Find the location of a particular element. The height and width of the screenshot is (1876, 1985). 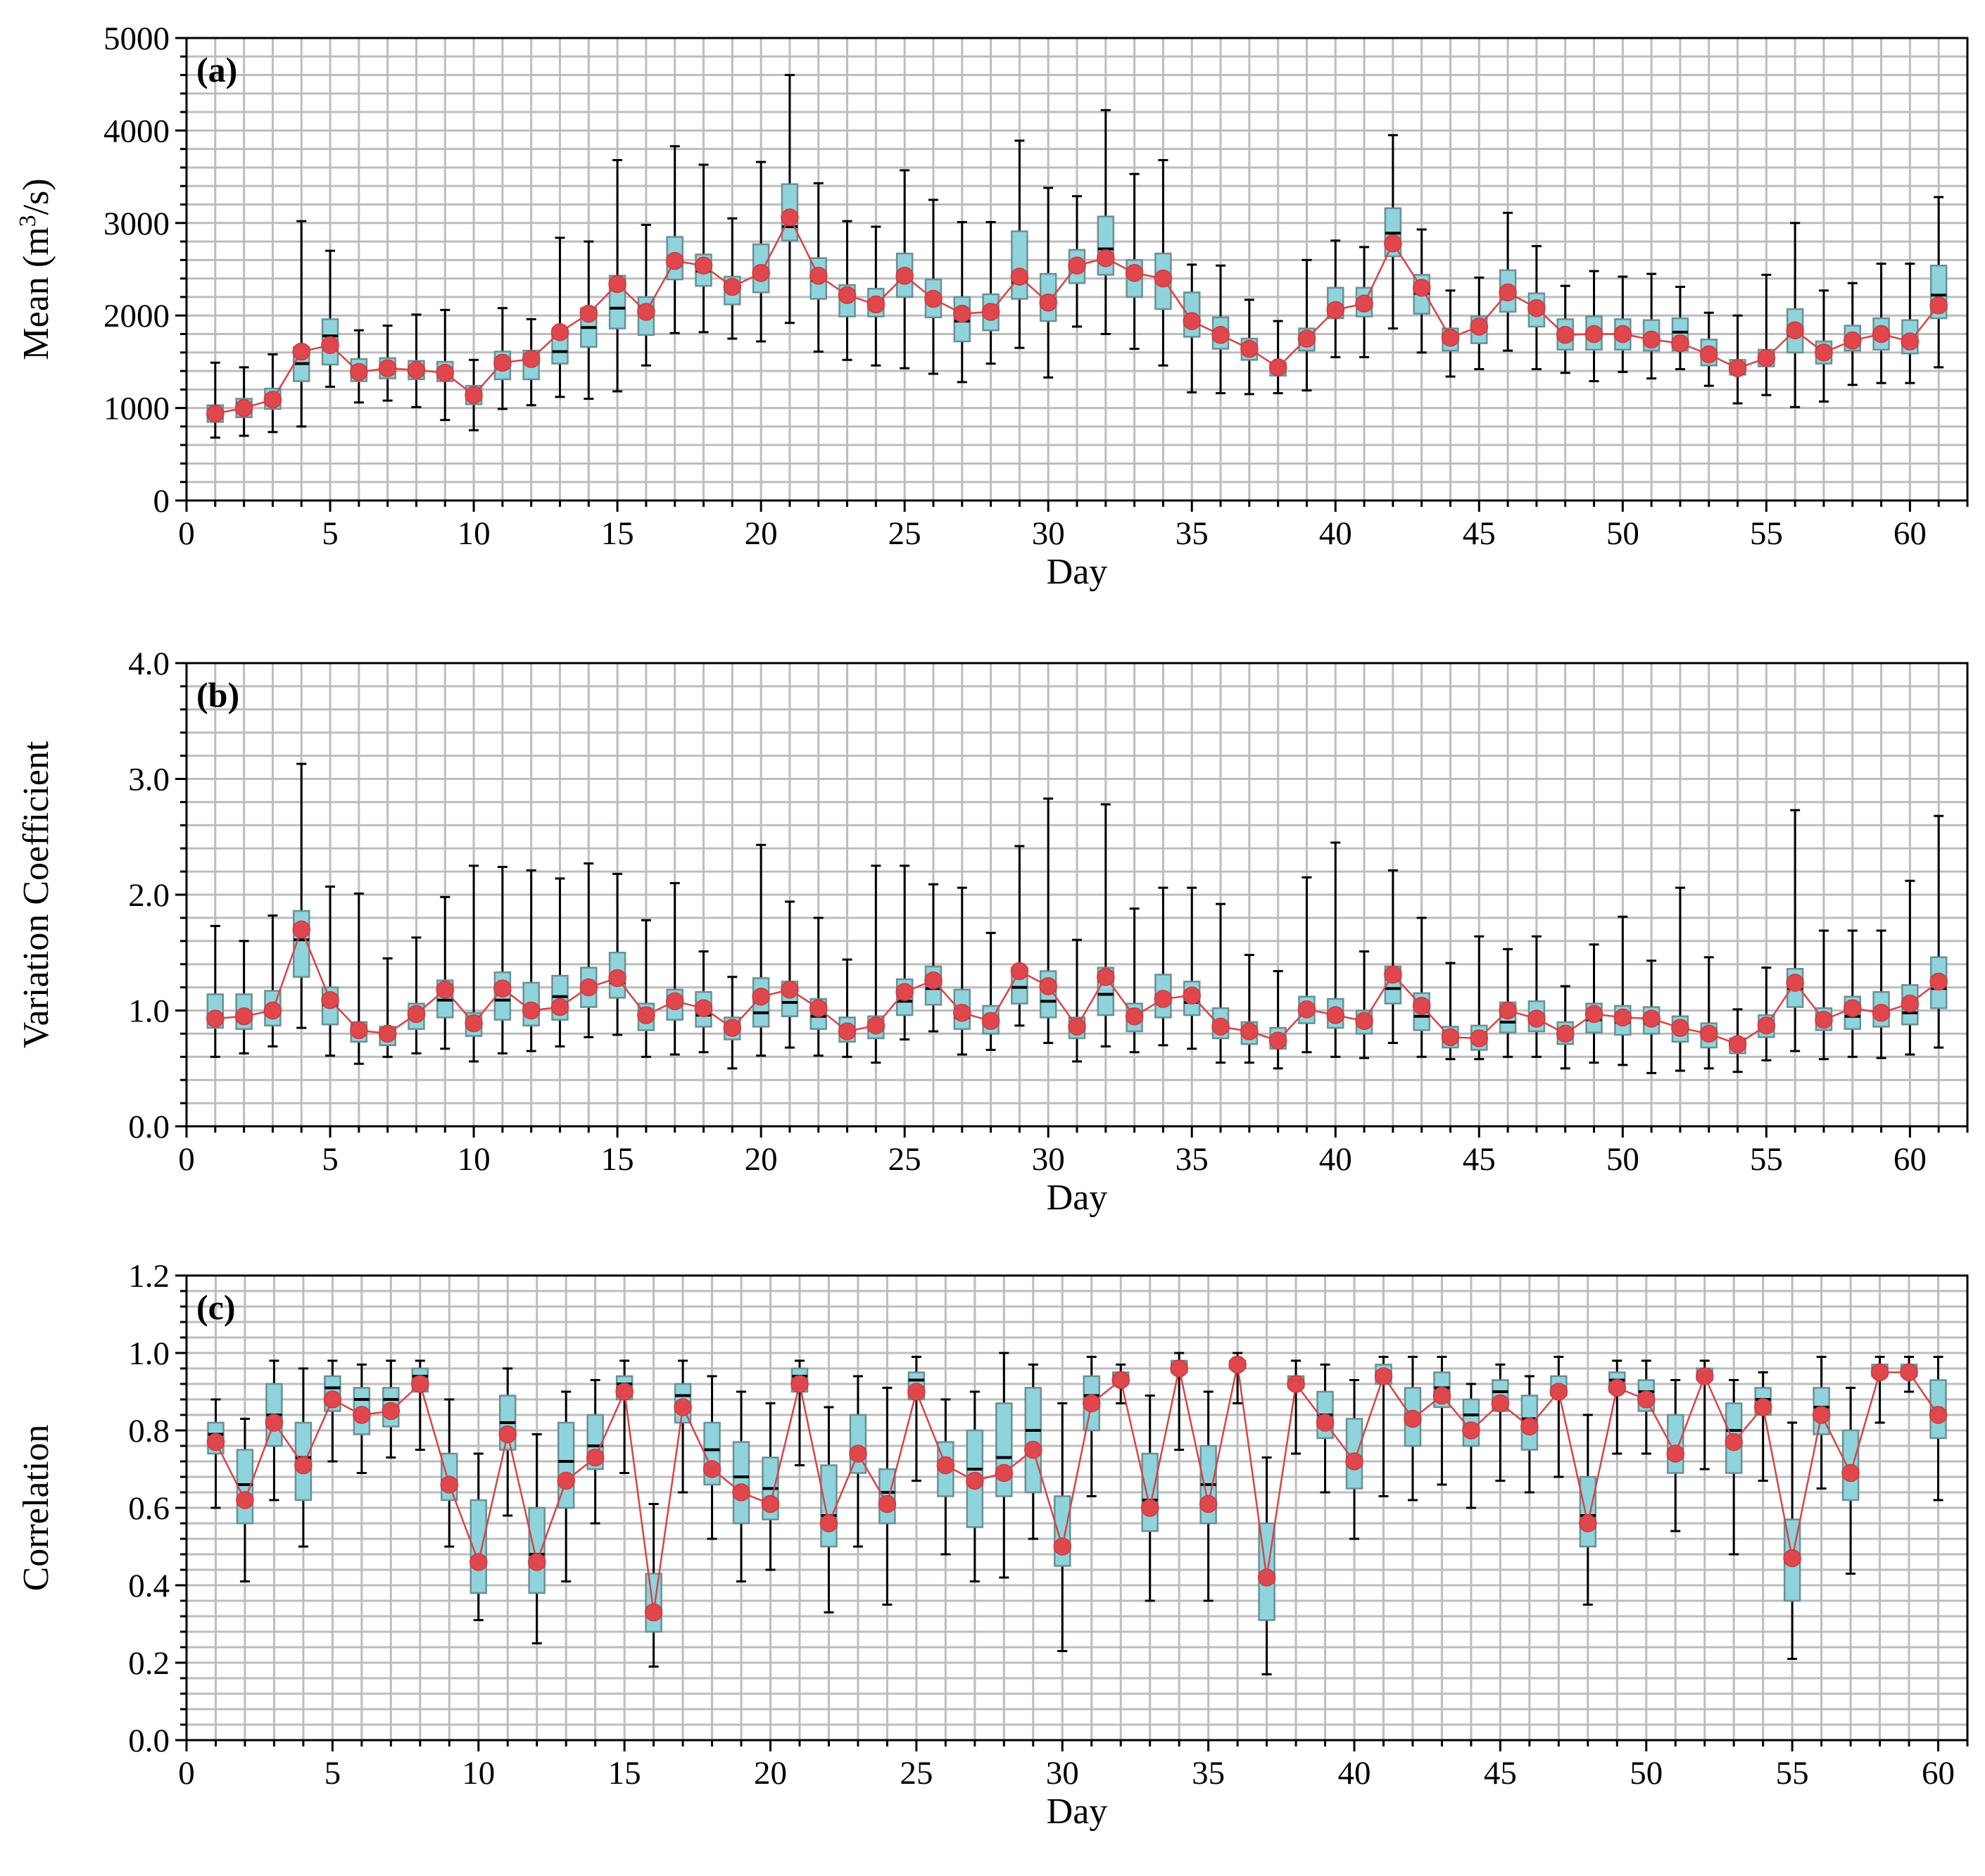

x-tick-label: 55 is located at coordinates (1767, 1159).